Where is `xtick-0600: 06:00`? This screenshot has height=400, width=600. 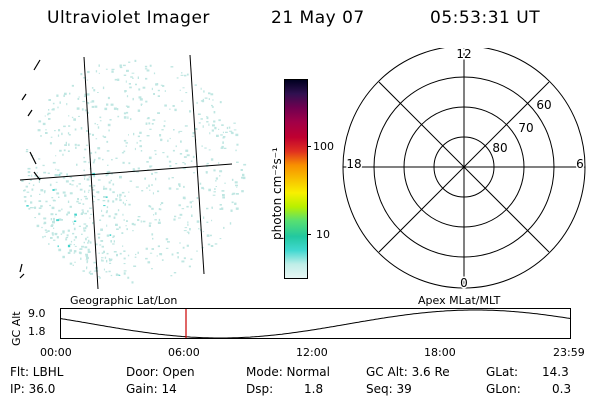
xtick-0600: 06:00 is located at coordinates (184, 352).